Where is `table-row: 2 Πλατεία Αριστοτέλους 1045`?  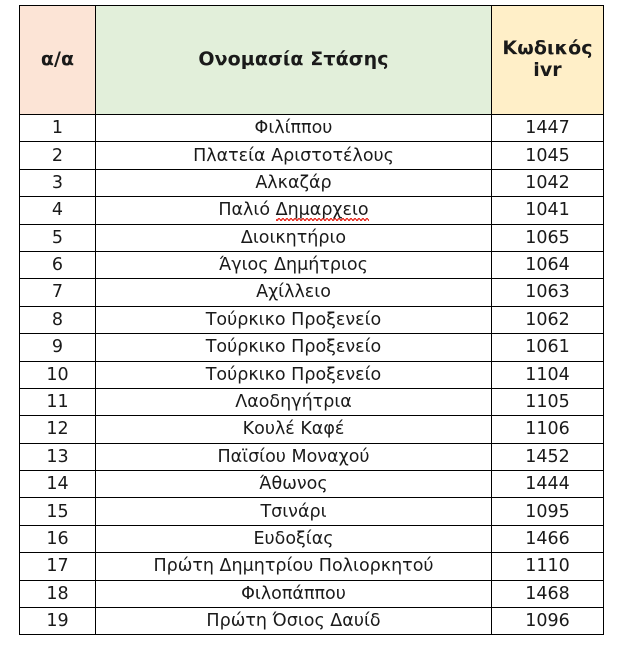 table-row: 2 Πλατεία Αριστοτέλους 1045 is located at coordinates (311, 155).